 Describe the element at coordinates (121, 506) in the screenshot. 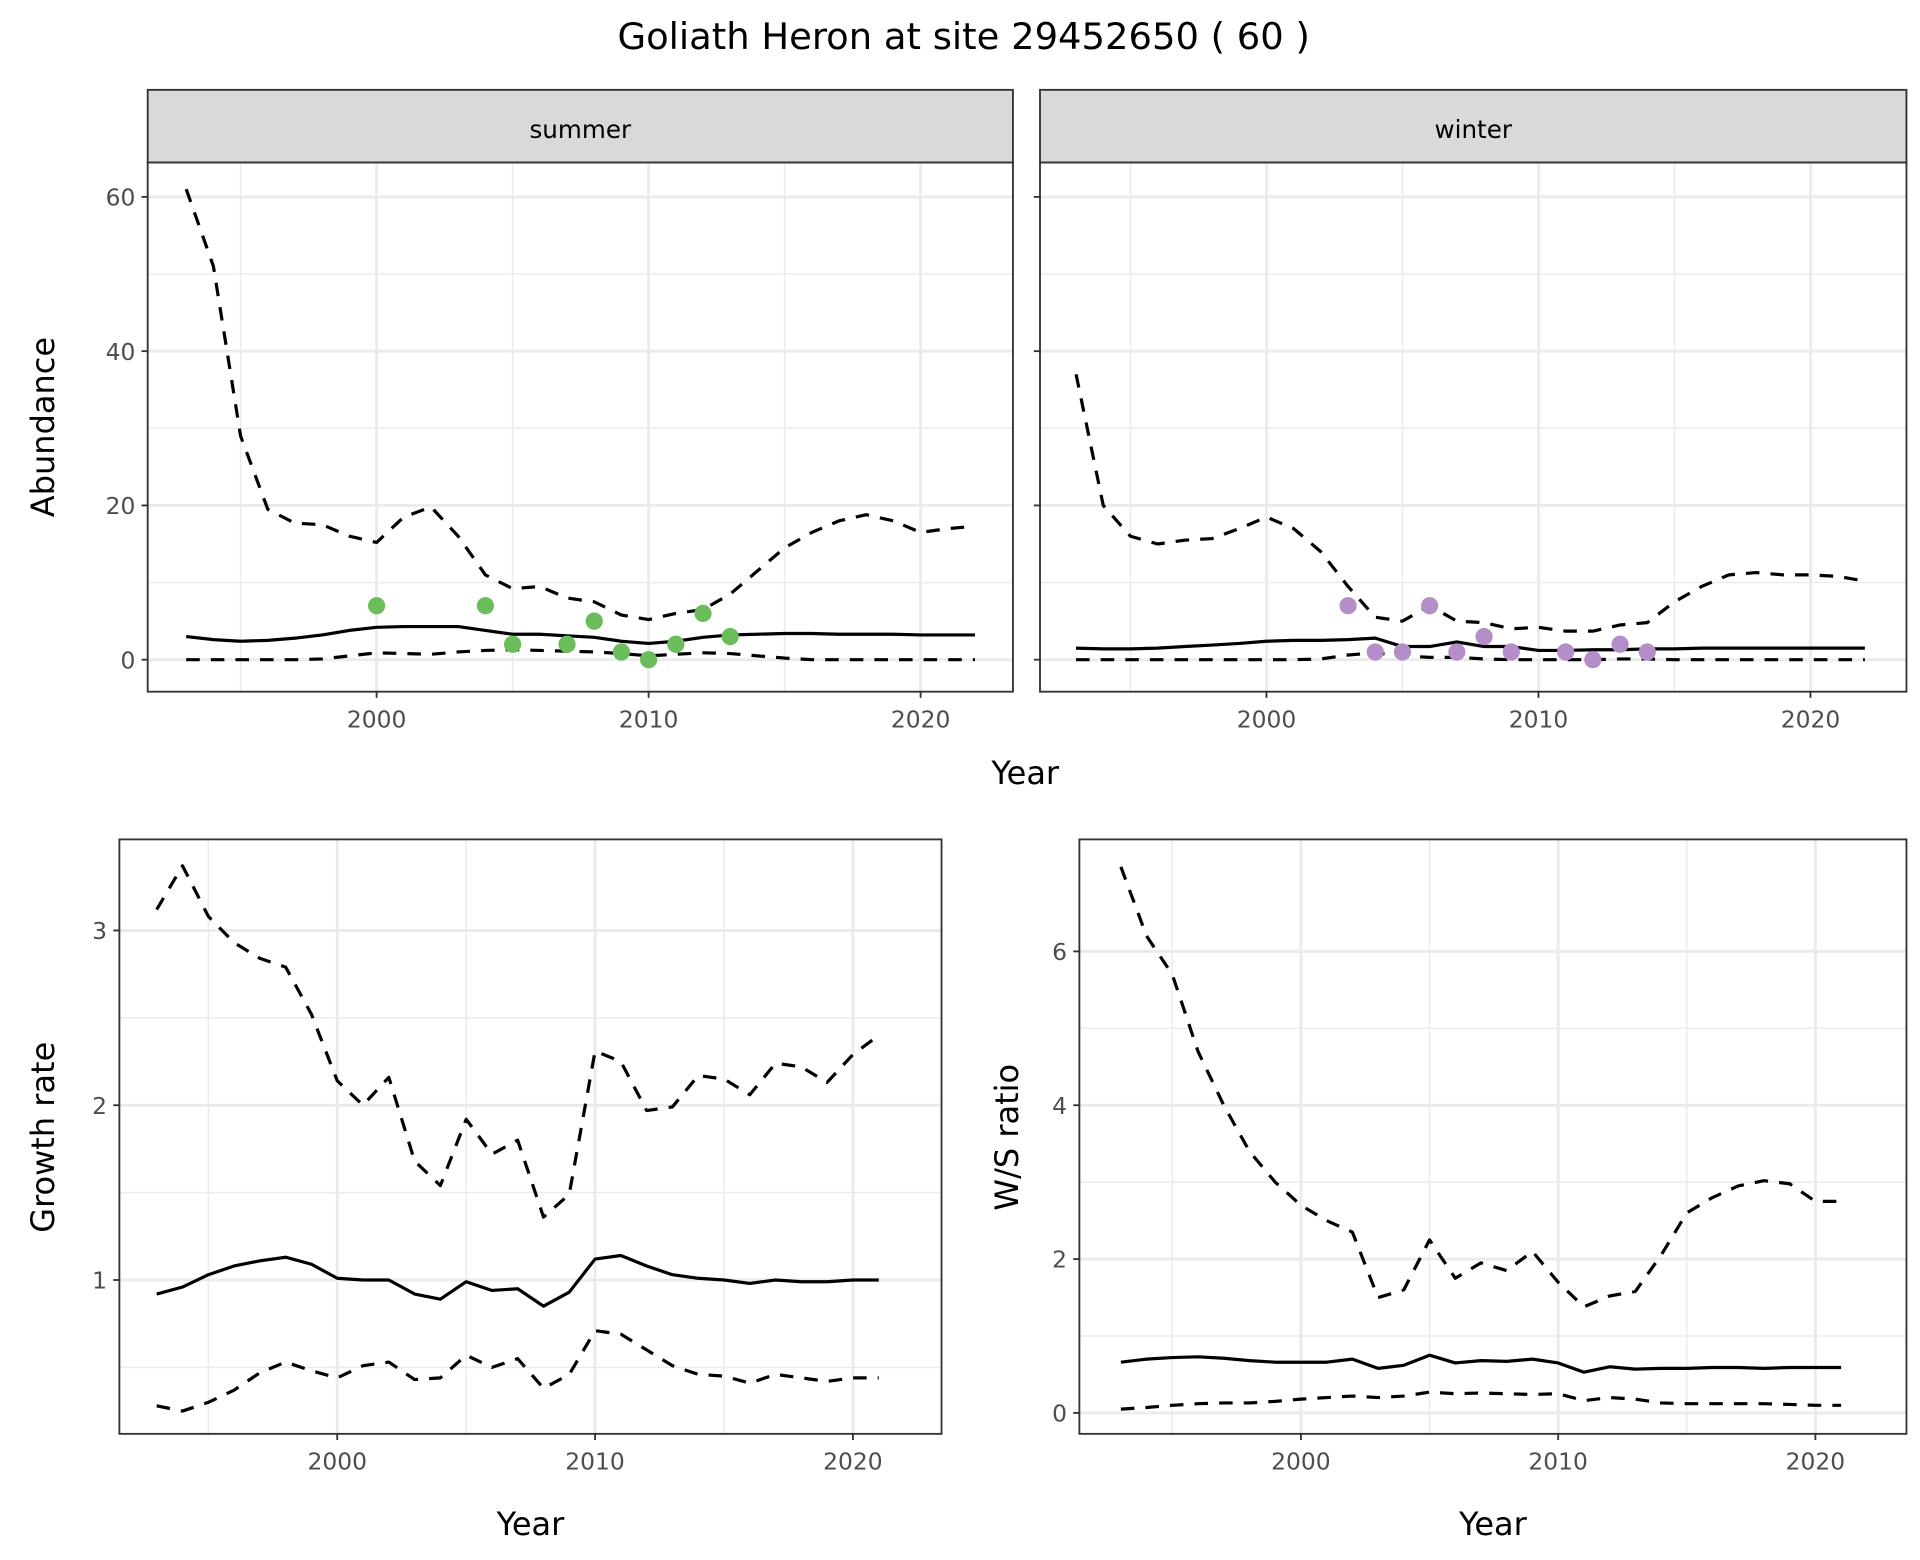

I see `y-tick-label: 20` at that location.